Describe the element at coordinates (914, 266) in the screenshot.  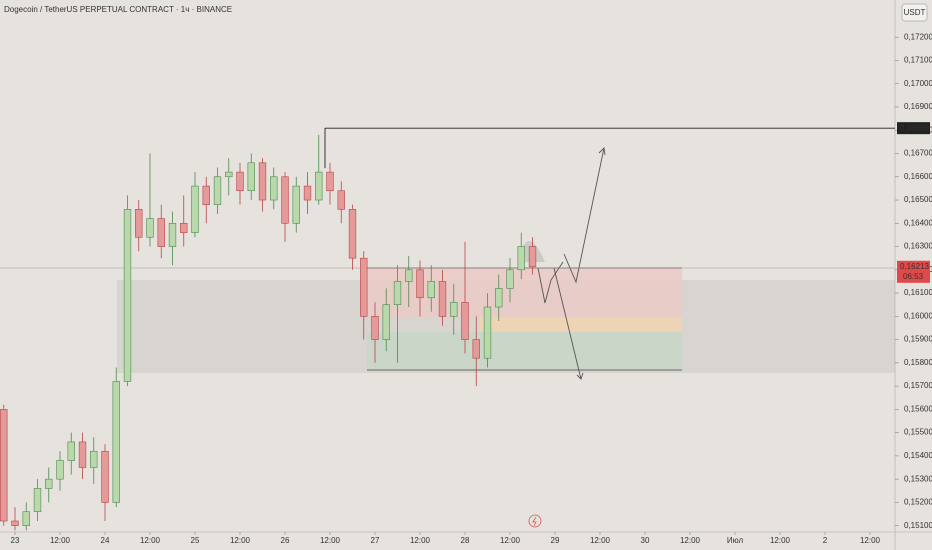
I see `last-price-label: 0,16213` at that location.